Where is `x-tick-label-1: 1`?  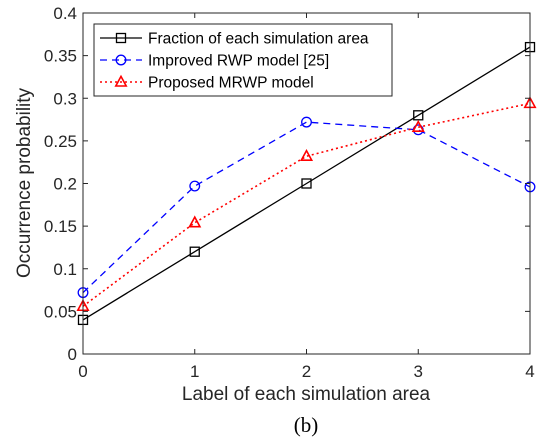
x-tick-label-1: 1 is located at coordinates (194, 371).